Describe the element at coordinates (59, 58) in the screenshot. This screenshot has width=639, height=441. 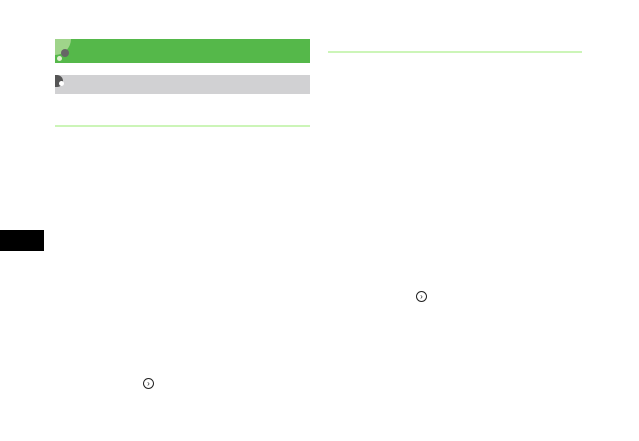
I see `header-small-dot-icon` at that location.